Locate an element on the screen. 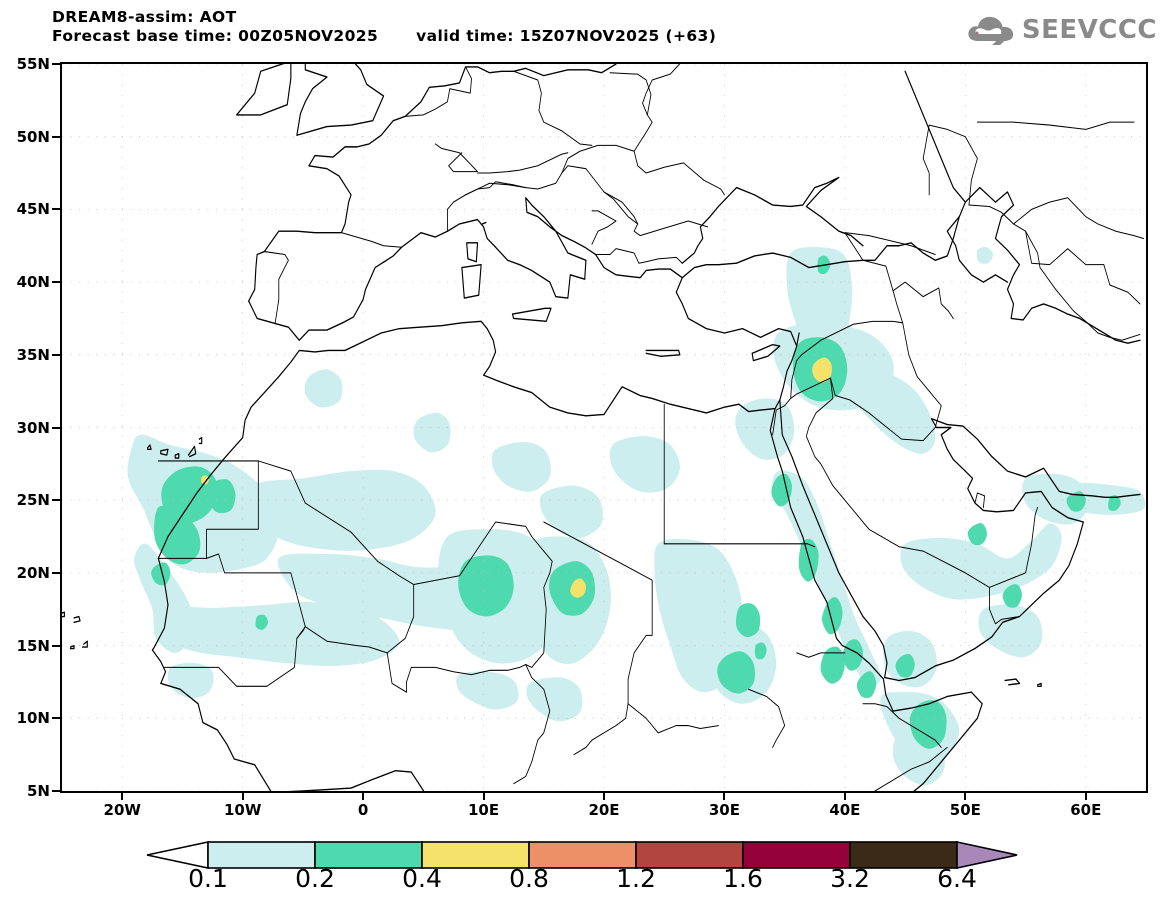 This screenshot has height=905, width=1165. colorbar-swatches is located at coordinates (582, 858).